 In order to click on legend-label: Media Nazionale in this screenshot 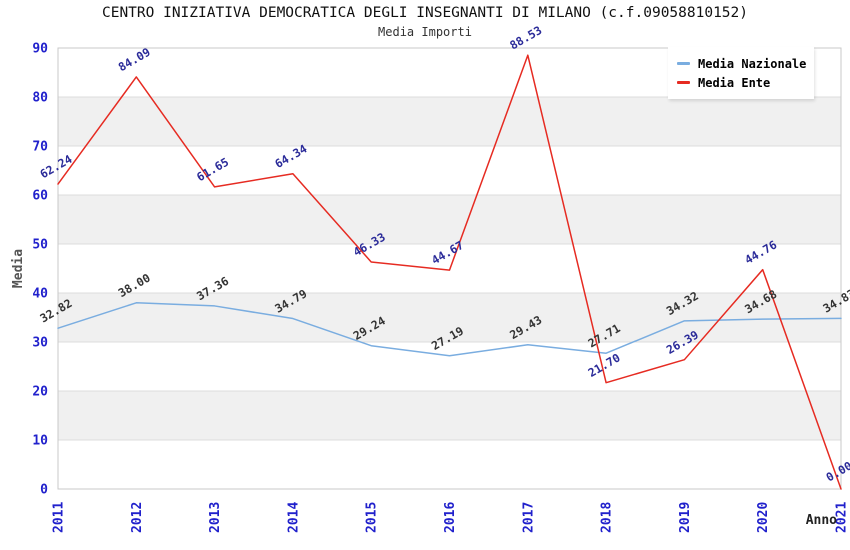, I will do `click(752, 63)`.